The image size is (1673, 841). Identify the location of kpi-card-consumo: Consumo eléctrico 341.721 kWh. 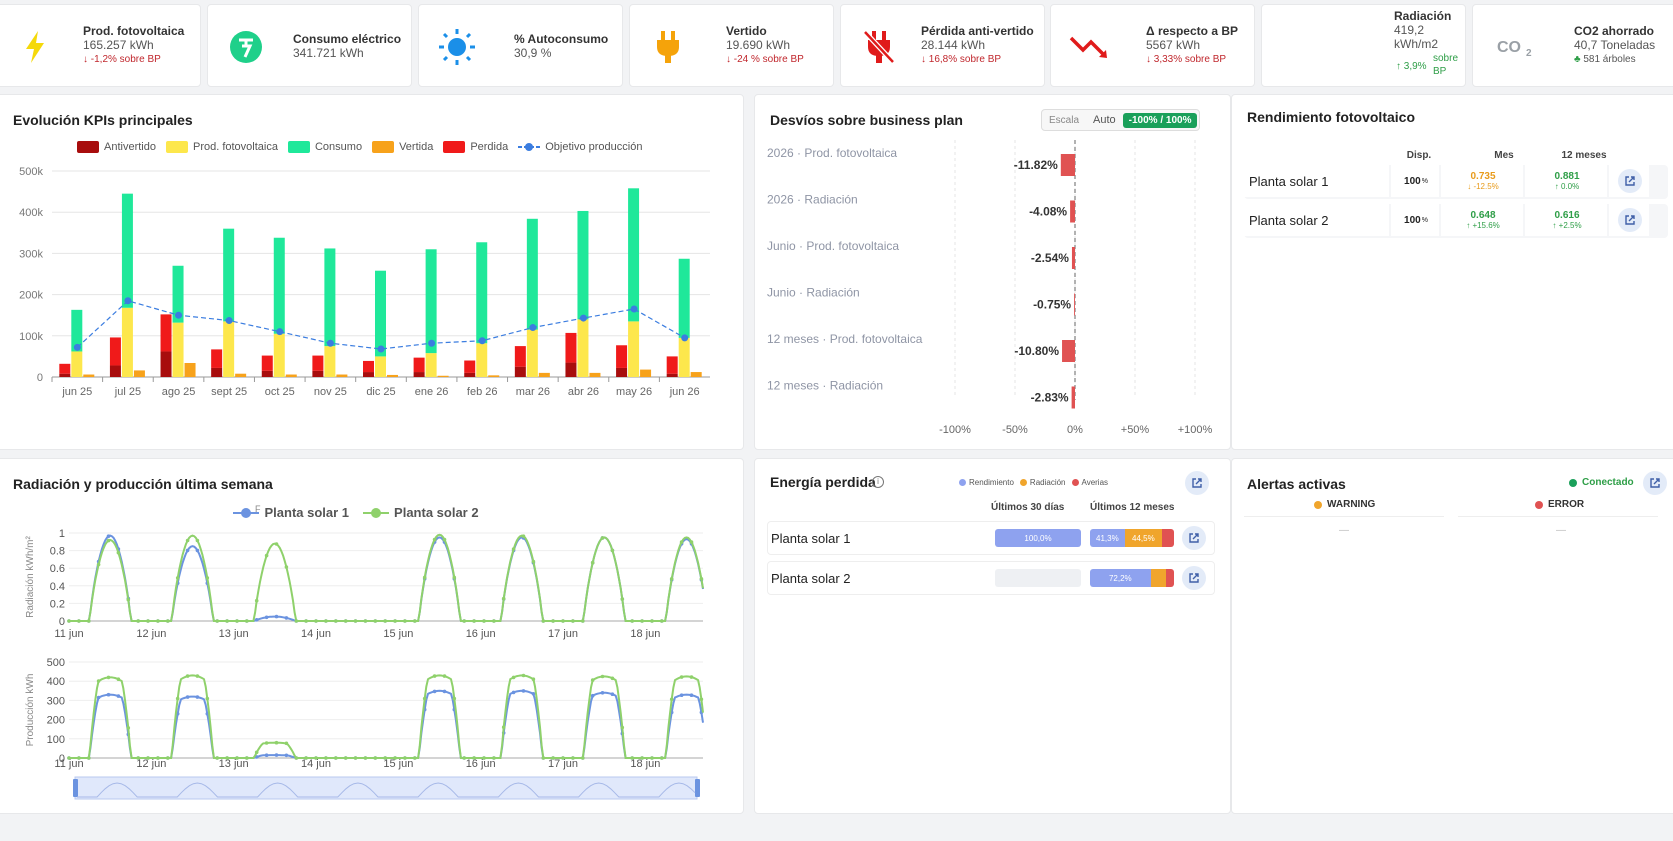
(309, 45).